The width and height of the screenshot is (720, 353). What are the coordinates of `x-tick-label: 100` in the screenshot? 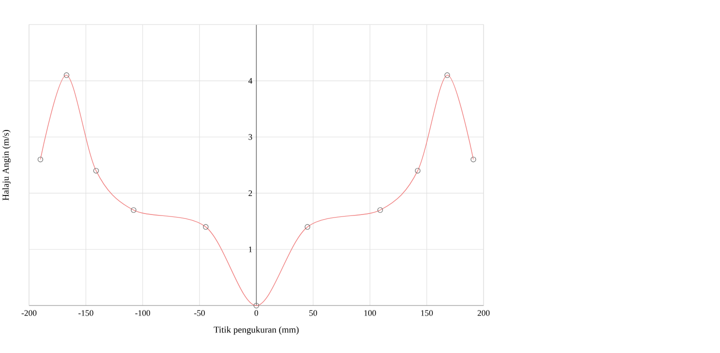 It's located at (370, 313).